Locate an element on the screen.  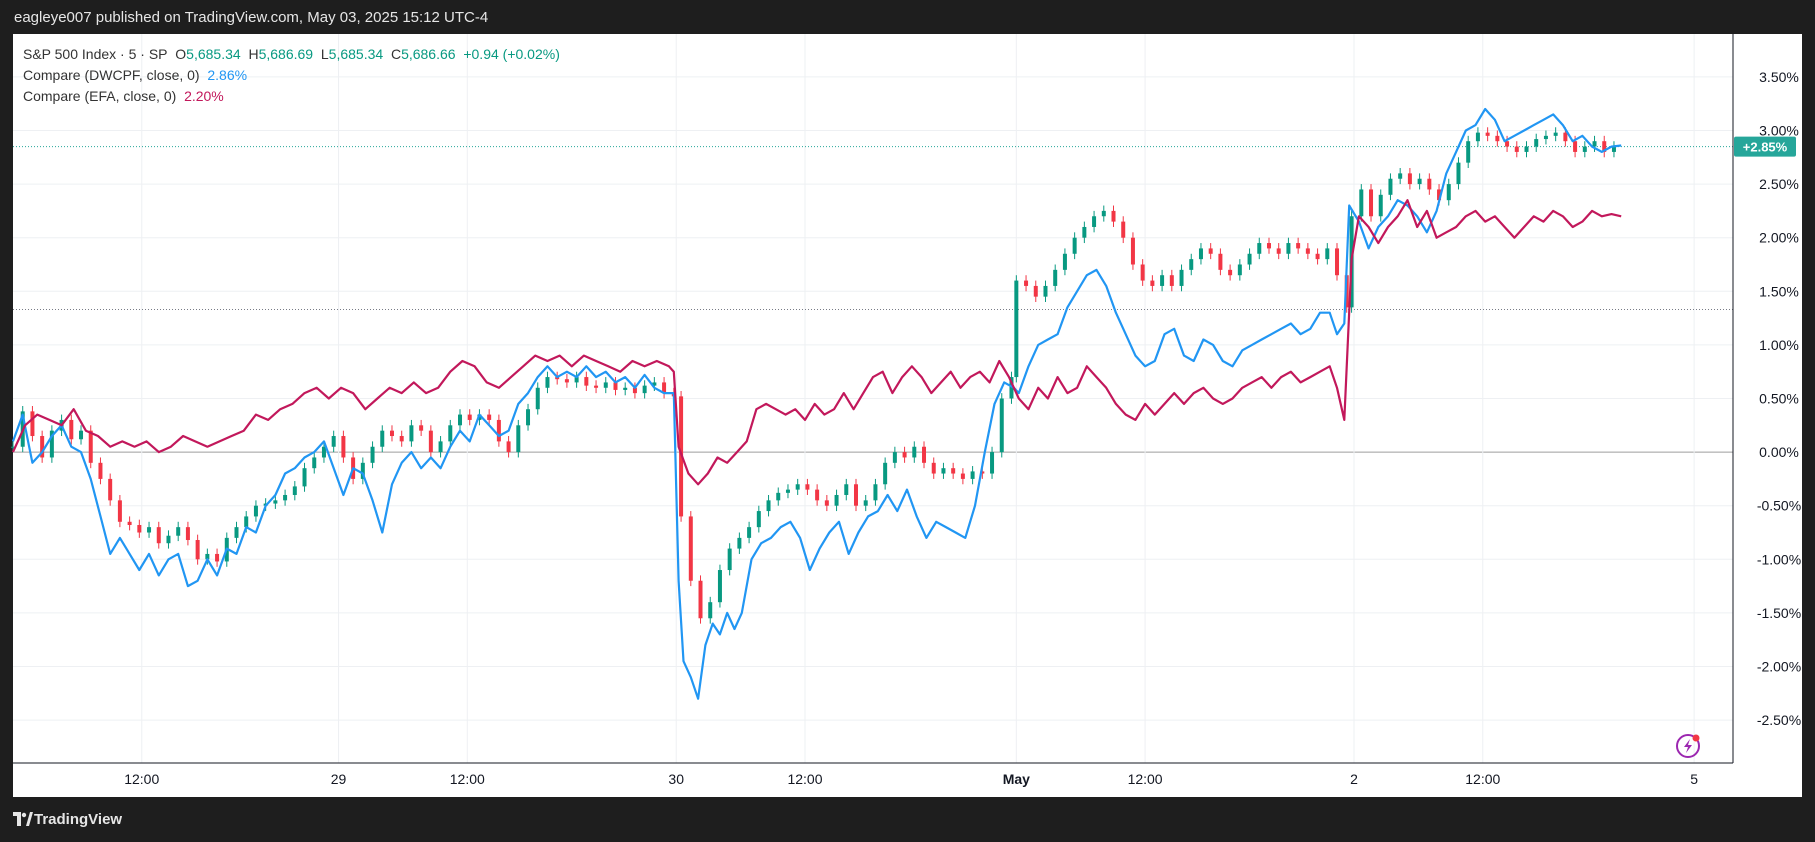
price-label: +2.85% is located at coordinates (1765, 146).